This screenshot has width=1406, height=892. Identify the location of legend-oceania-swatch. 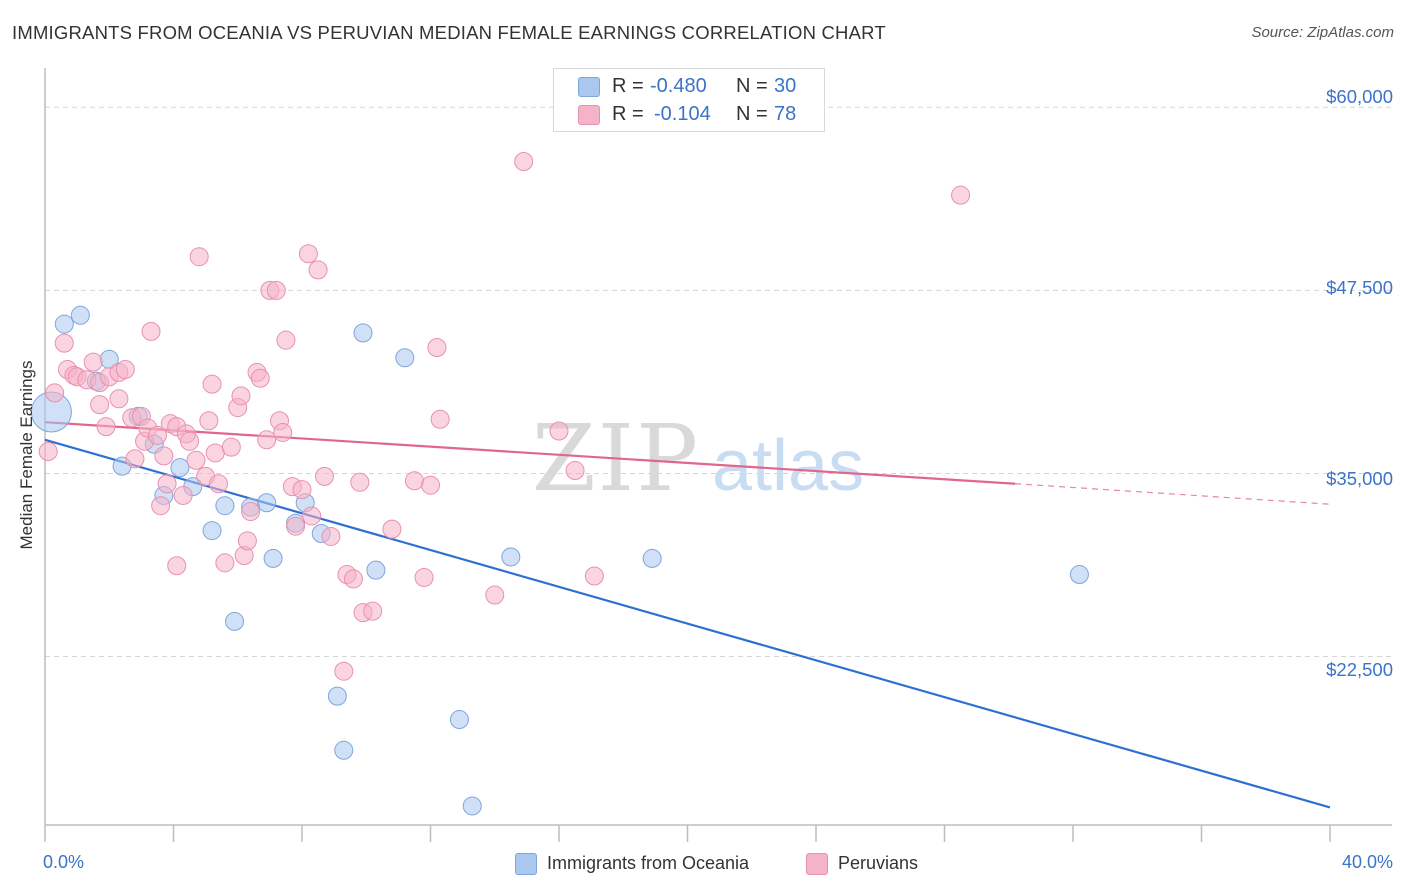
(526, 864).